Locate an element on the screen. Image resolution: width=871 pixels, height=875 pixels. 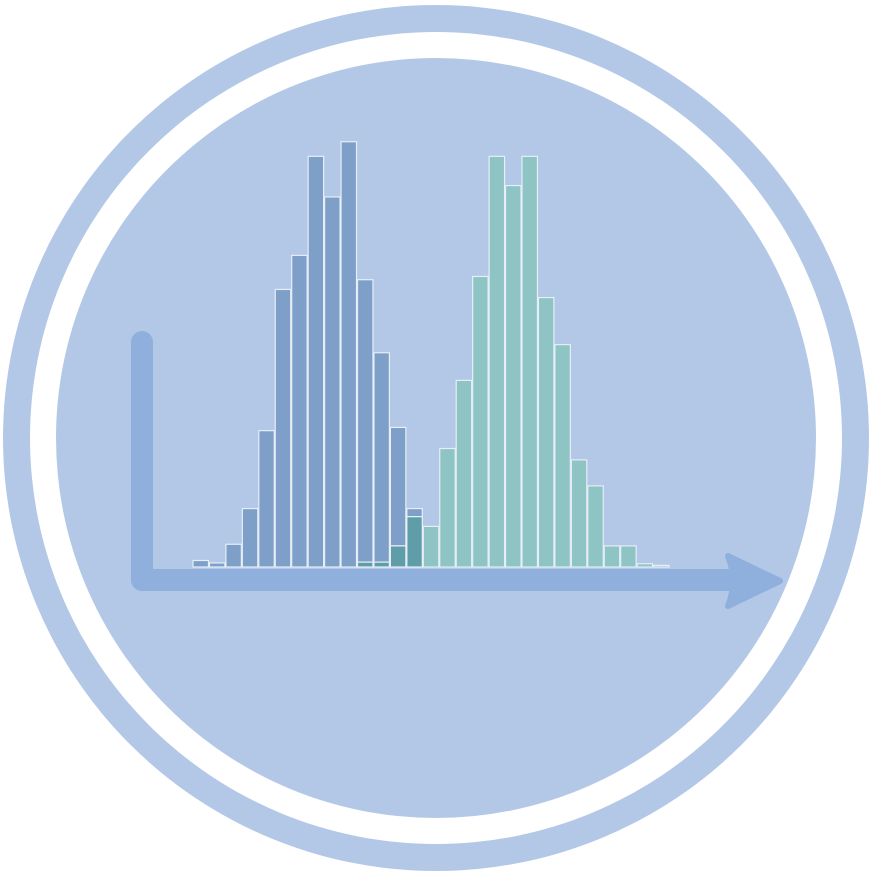
x-axis-arrow-icon is located at coordinates (754, 581).